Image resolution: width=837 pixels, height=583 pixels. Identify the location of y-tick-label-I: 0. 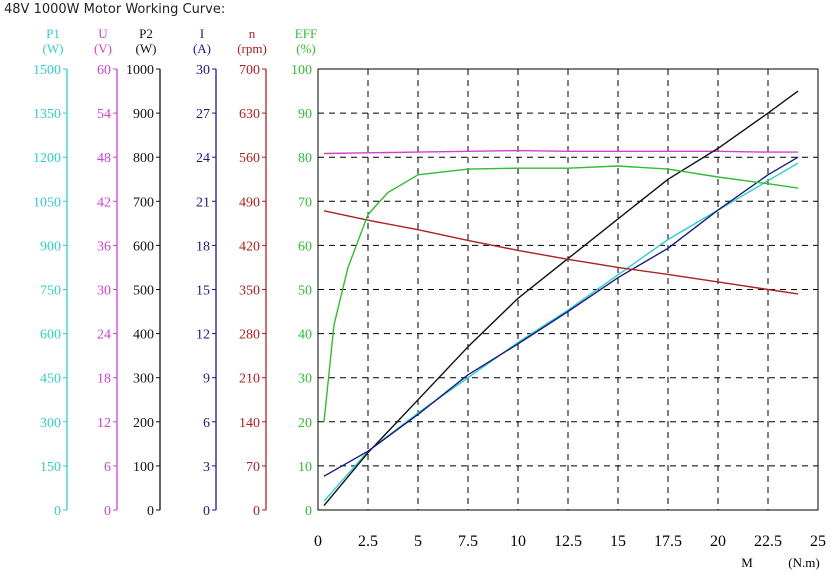
(206, 511).